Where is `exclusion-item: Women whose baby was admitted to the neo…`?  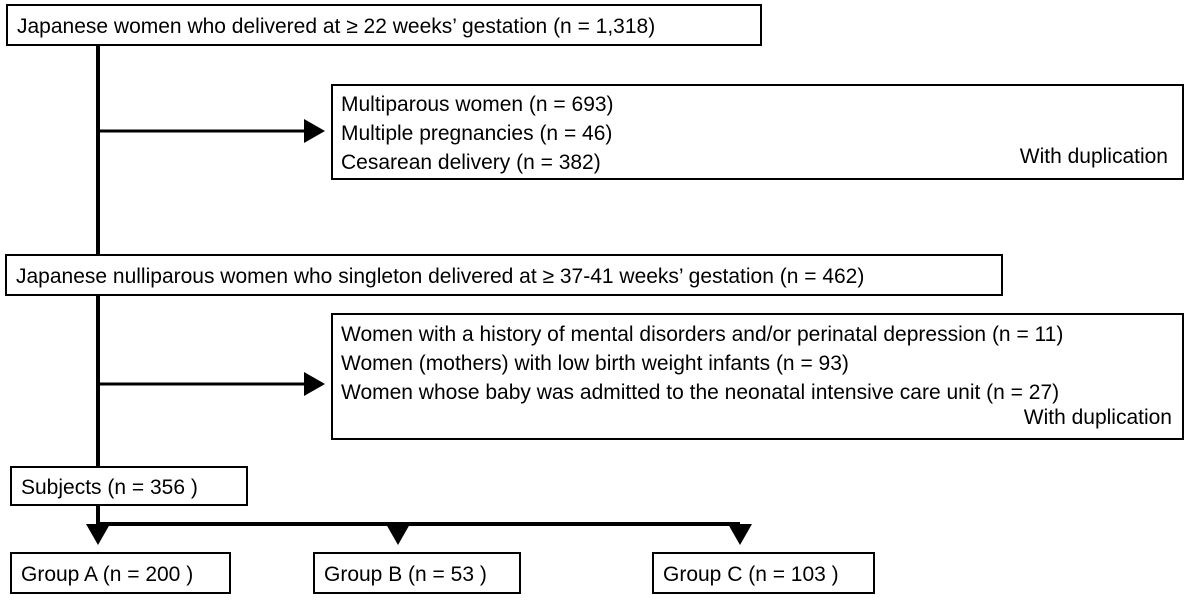
exclusion-item: Women whose baby was admitted to the neo… is located at coordinates (700, 392).